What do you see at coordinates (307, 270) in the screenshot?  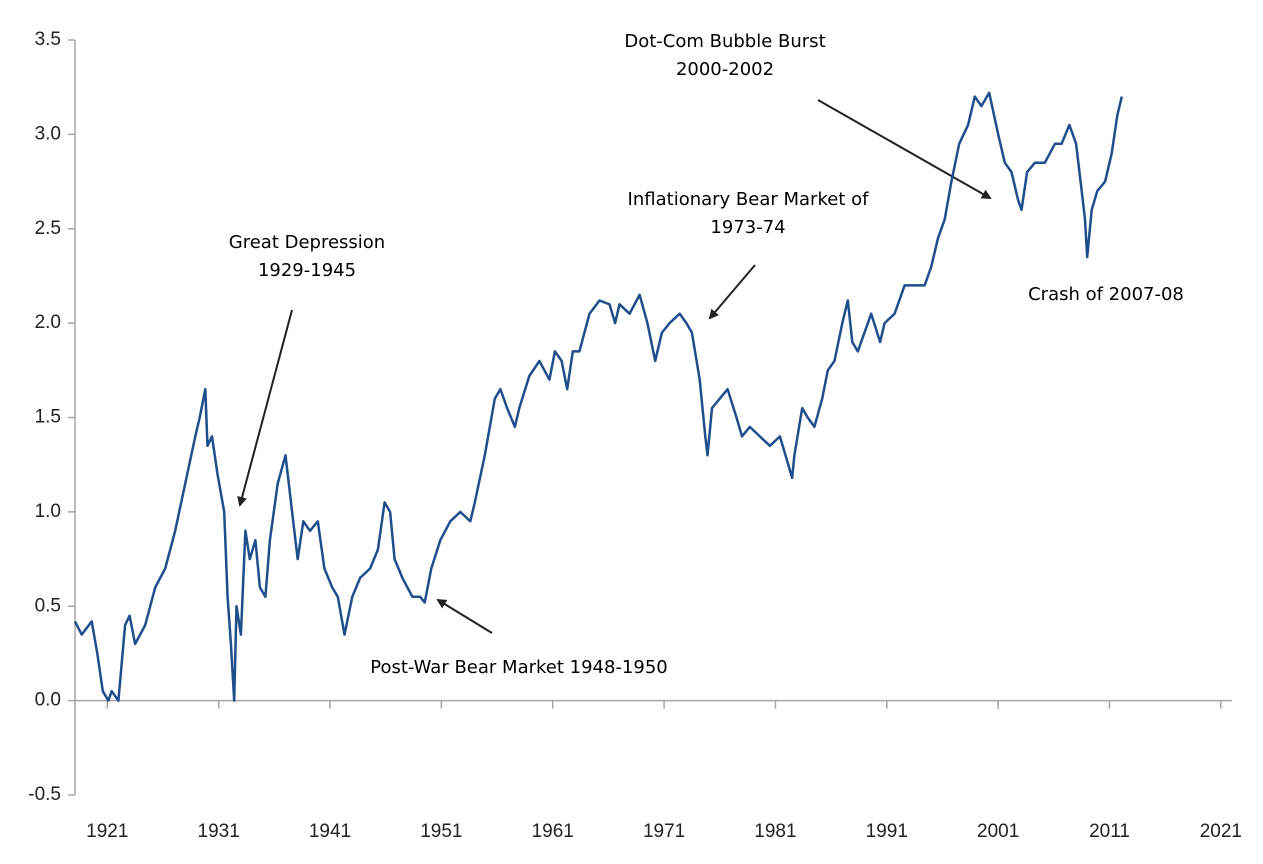 I see `annotation: 1929-1945` at bounding box center [307, 270].